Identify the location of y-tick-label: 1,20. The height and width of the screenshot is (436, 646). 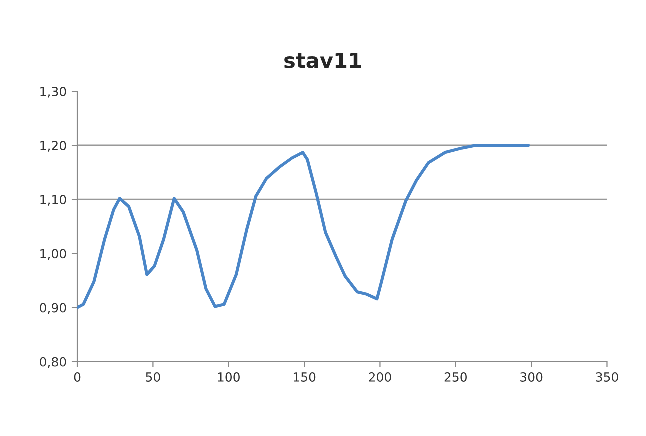
(53, 146).